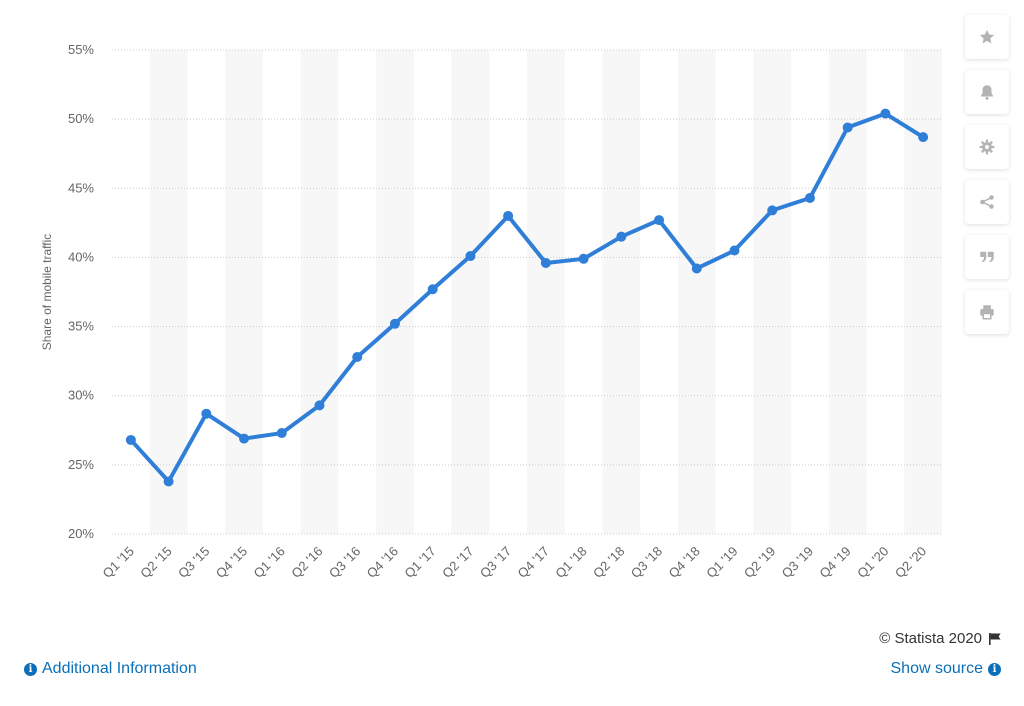 This screenshot has height=706, width=1024. Describe the element at coordinates (419, 562) in the screenshot. I see `x-tick-label: Q1 '17` at that location.